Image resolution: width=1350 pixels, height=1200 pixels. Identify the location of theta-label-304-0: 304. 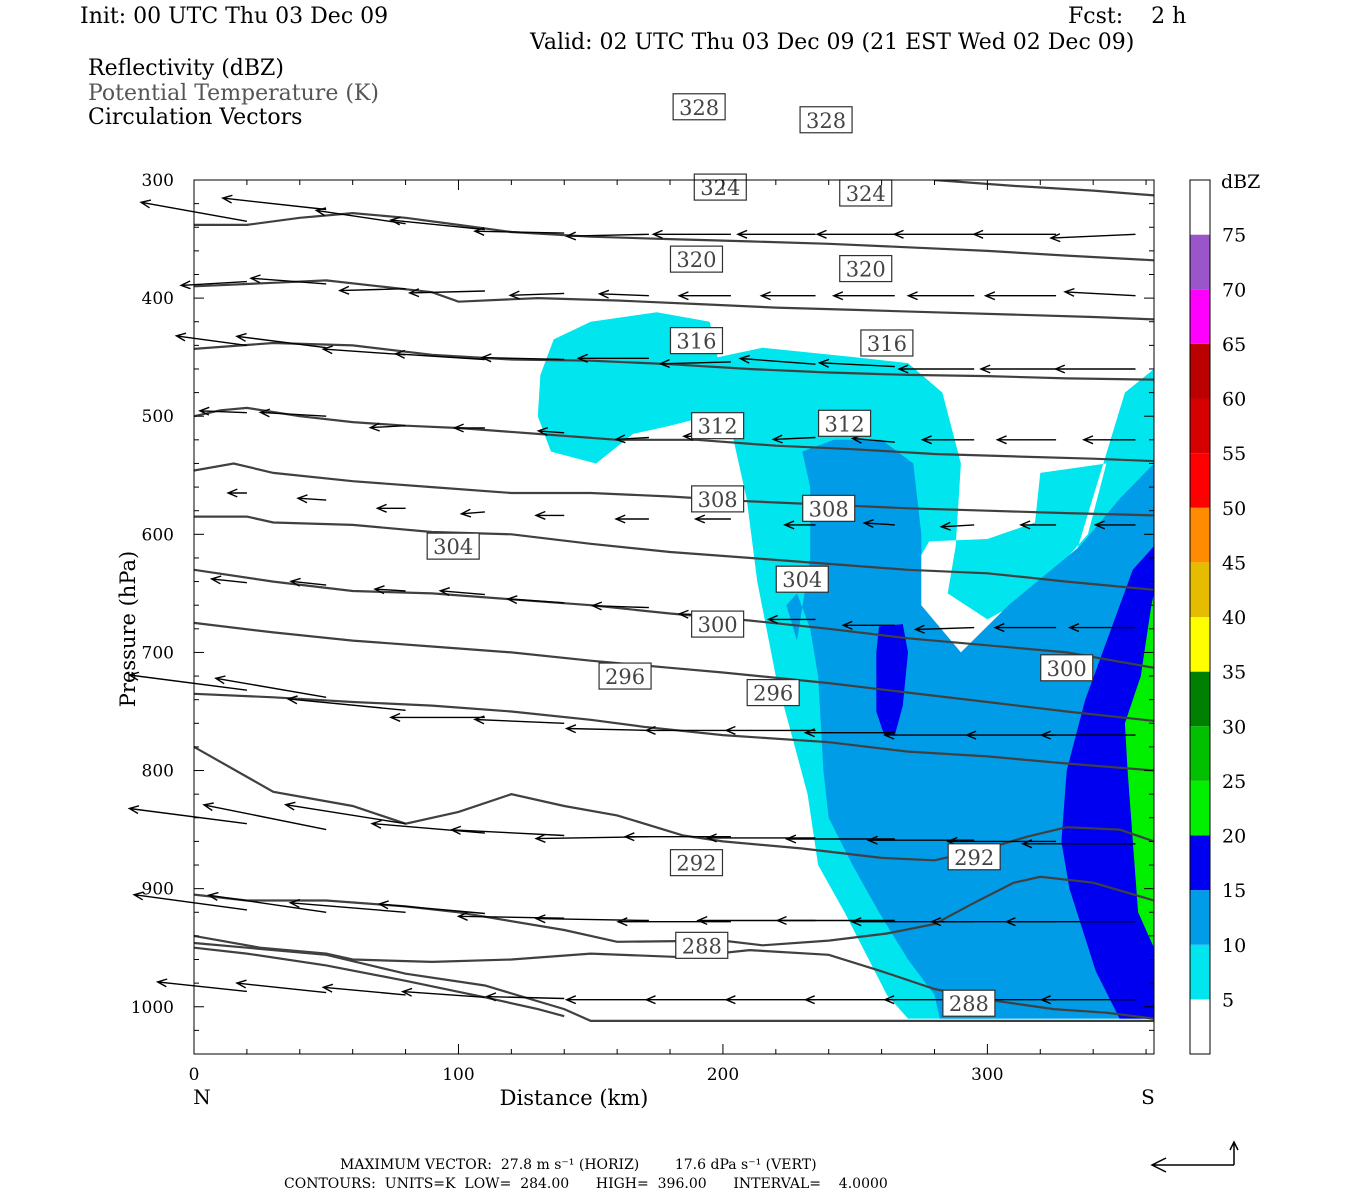
(453, 547).